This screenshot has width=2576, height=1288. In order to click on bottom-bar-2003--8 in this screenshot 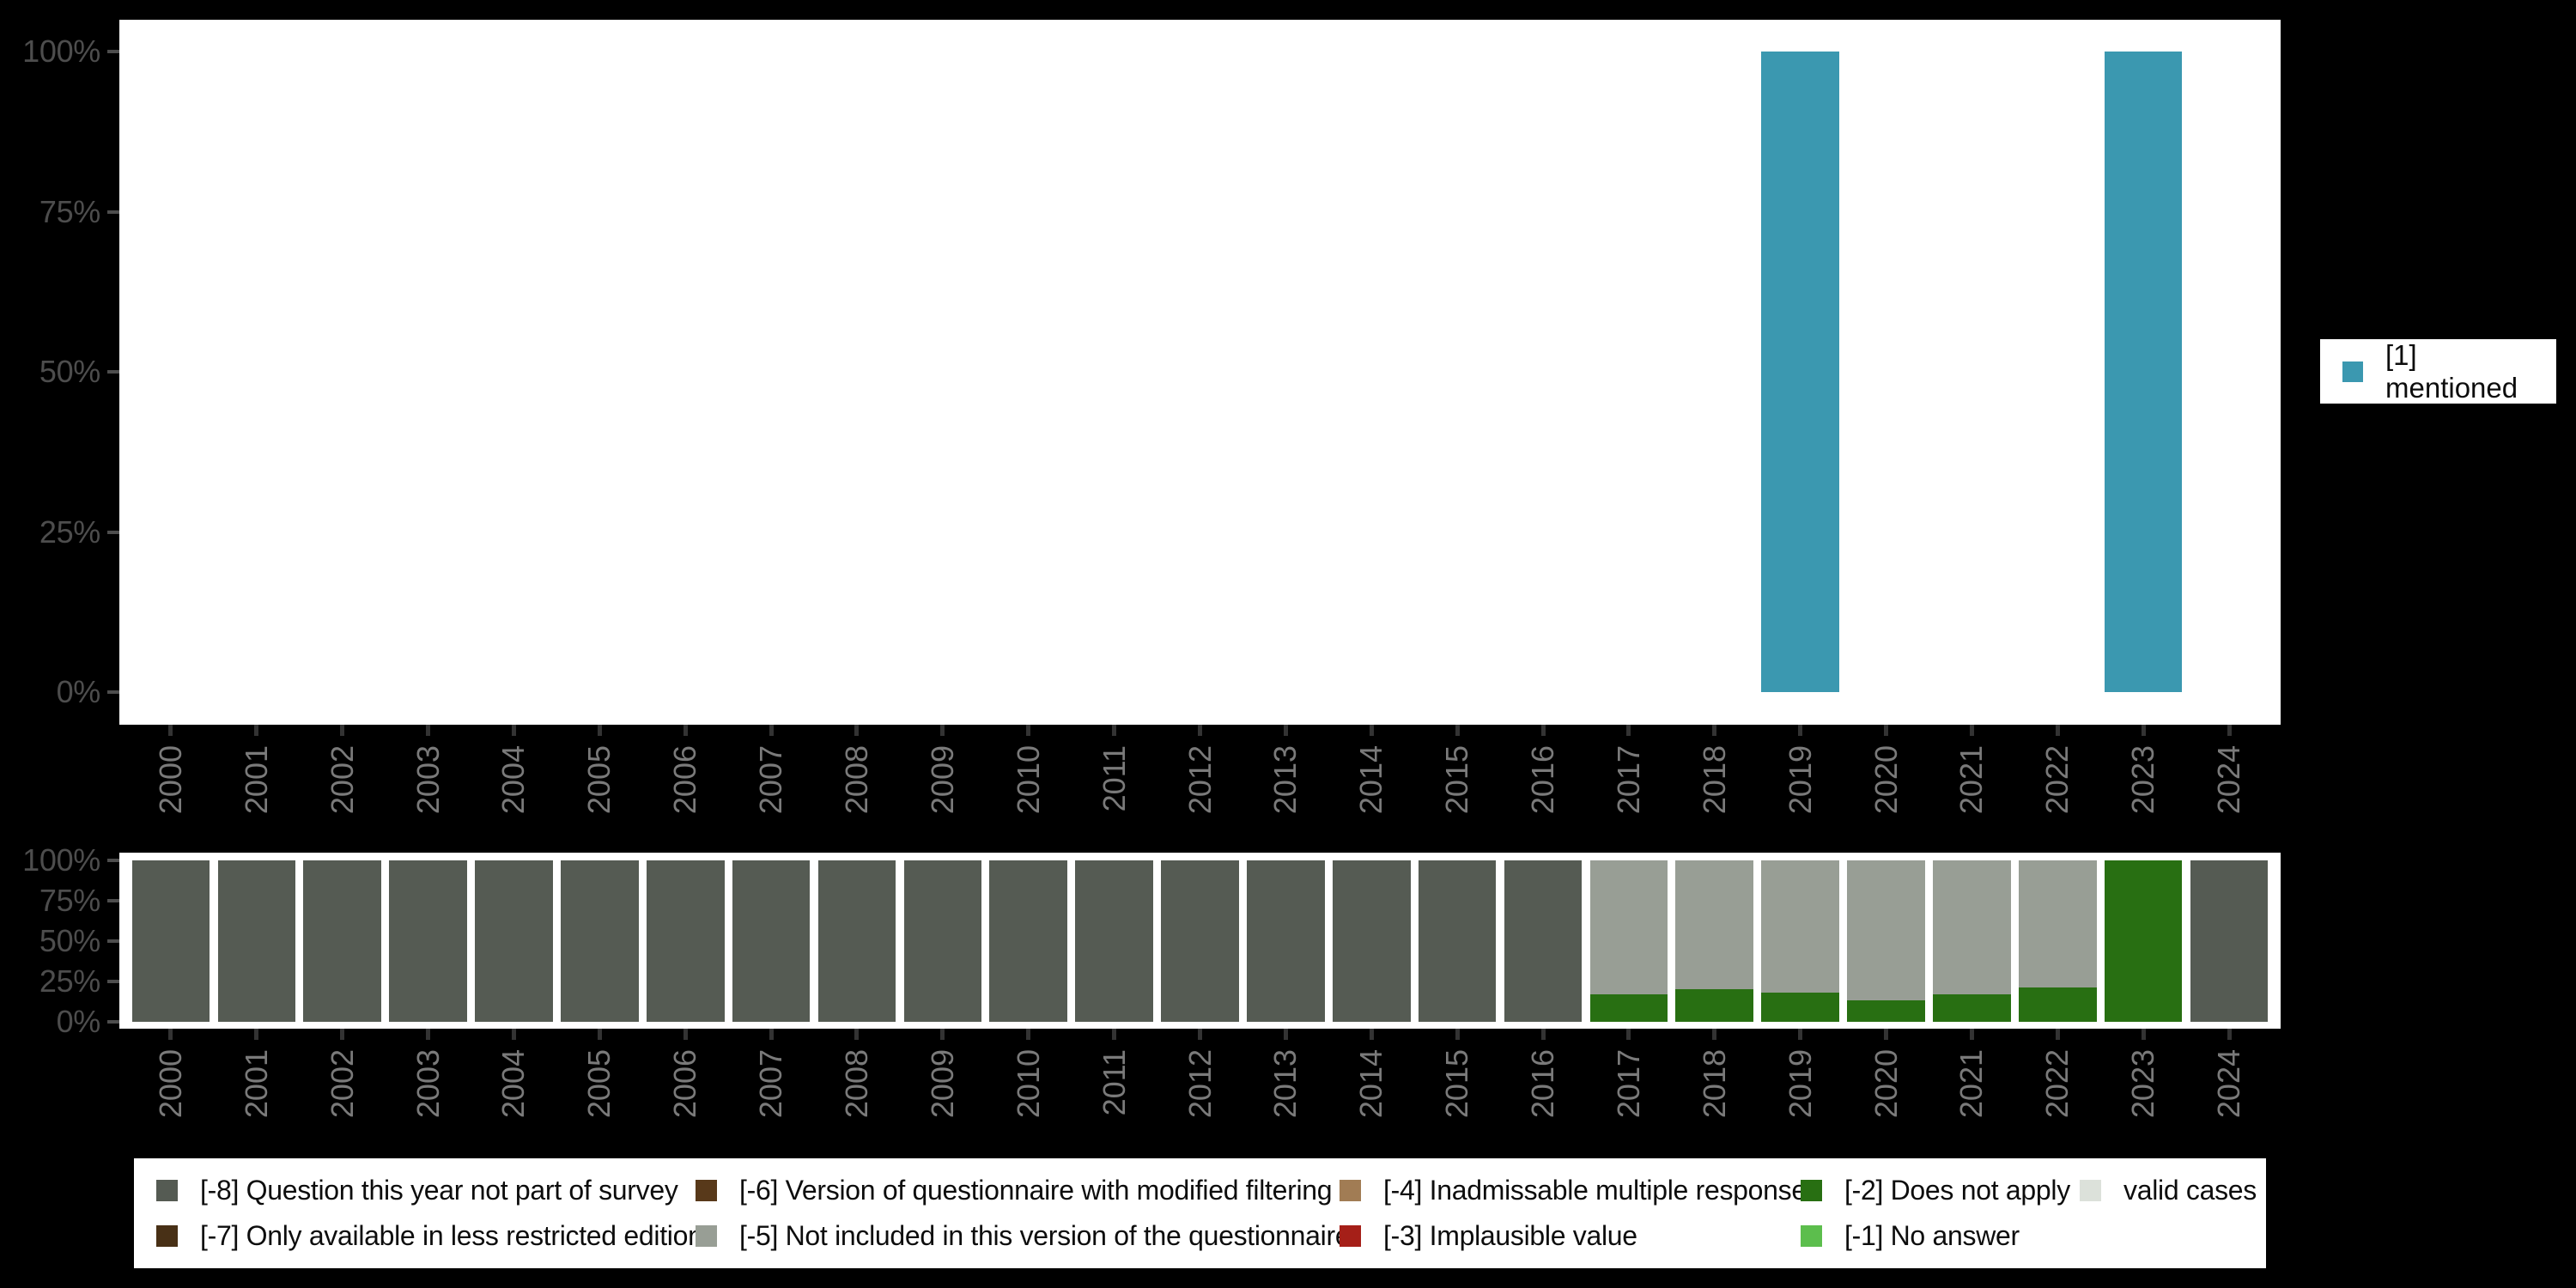, I will do `click(428, 941)`.